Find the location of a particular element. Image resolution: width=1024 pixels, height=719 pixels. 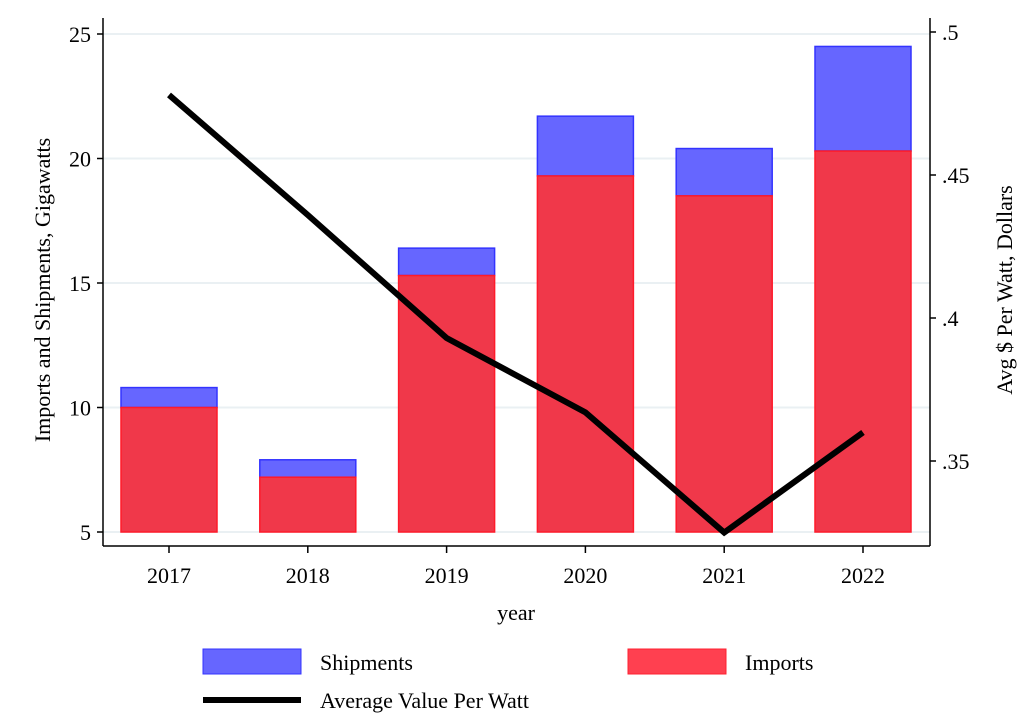

x-tick-label: 2021 is located at coordinates (724, 575).